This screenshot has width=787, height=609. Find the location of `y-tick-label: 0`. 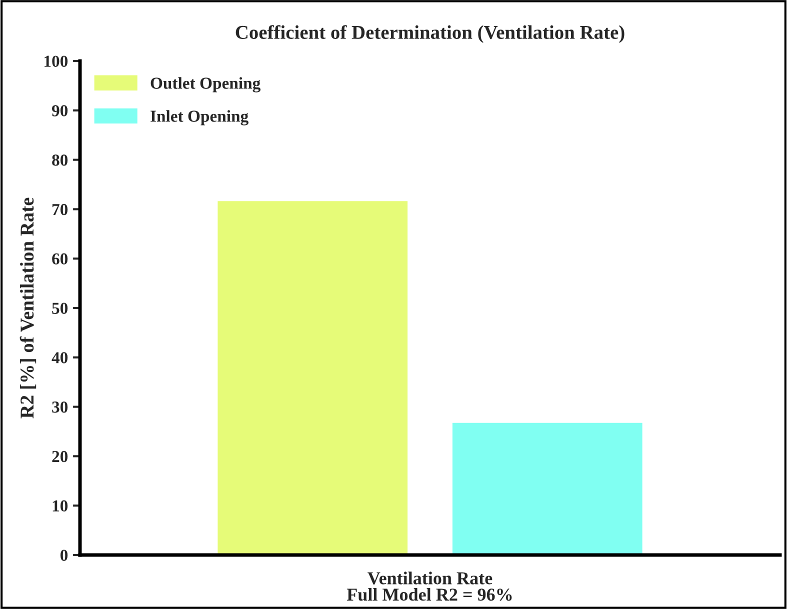

y-tick-label: 0 is located at coordinates (64, 555).